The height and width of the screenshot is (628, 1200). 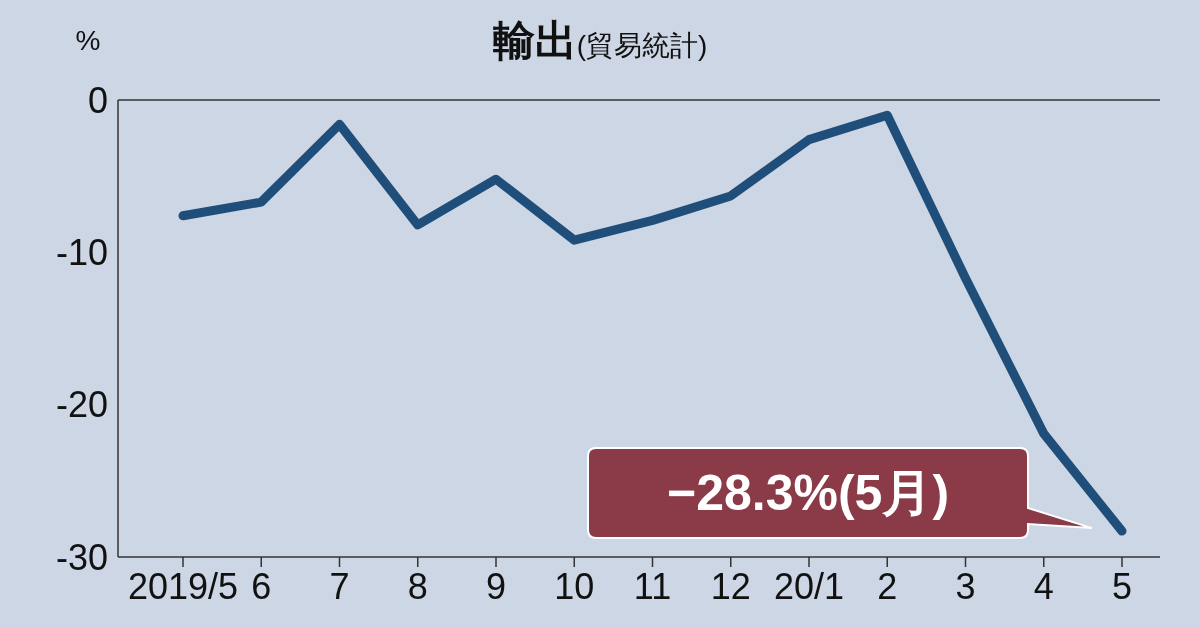 I want to click on x-tick-label: 5, so click(x=1122, y=586).